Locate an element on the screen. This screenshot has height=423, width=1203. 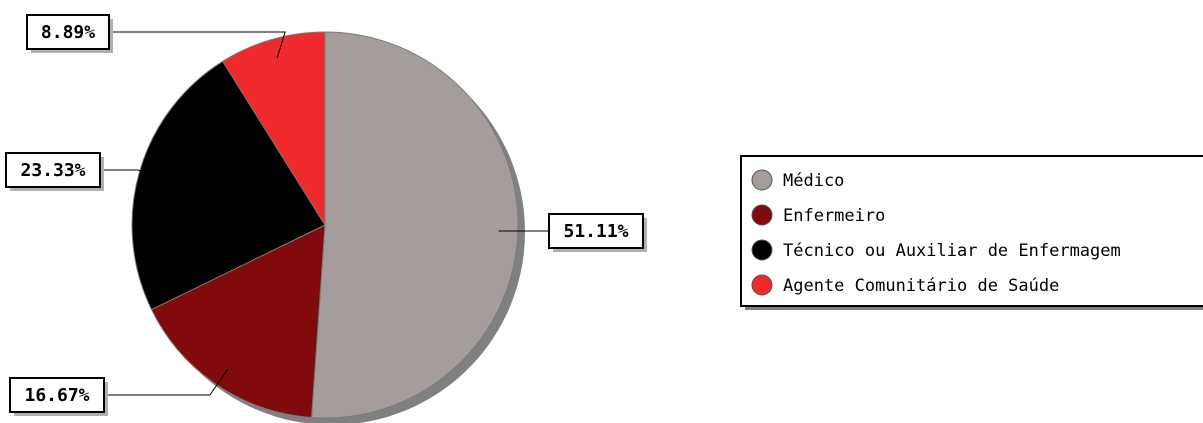
legend-label-0: Médico is located at coordinates (813, 181).